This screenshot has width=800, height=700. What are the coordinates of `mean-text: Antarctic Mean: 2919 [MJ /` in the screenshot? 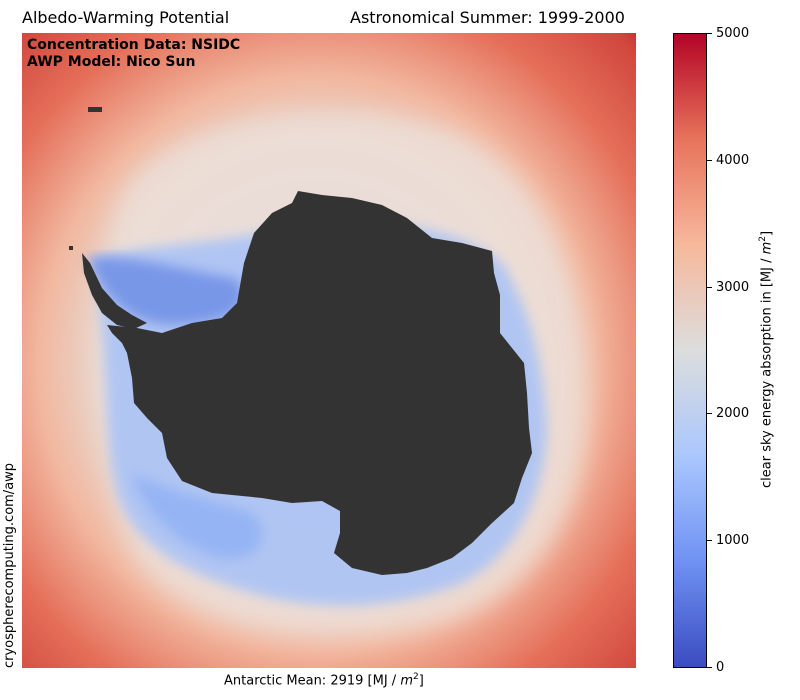 It's located at (312, 681).